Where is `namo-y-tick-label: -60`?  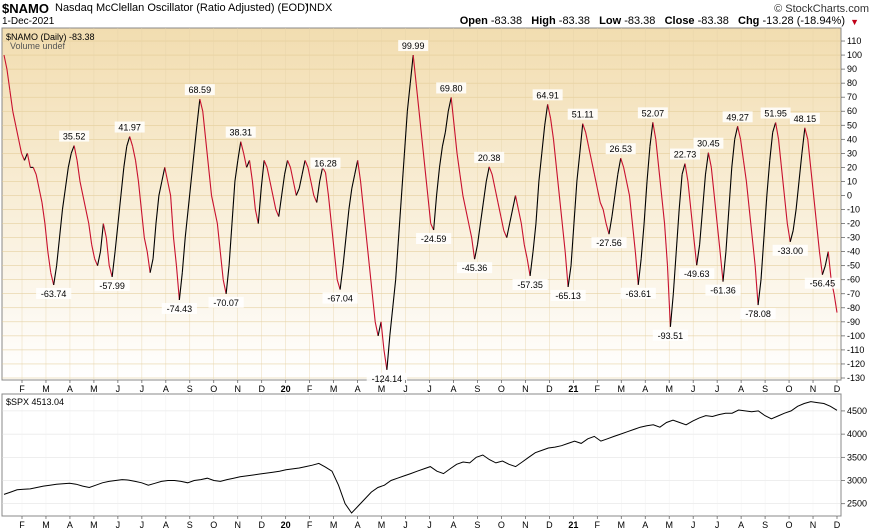
namo-y-tick-label: -60 is located at coordinates (853, 280).